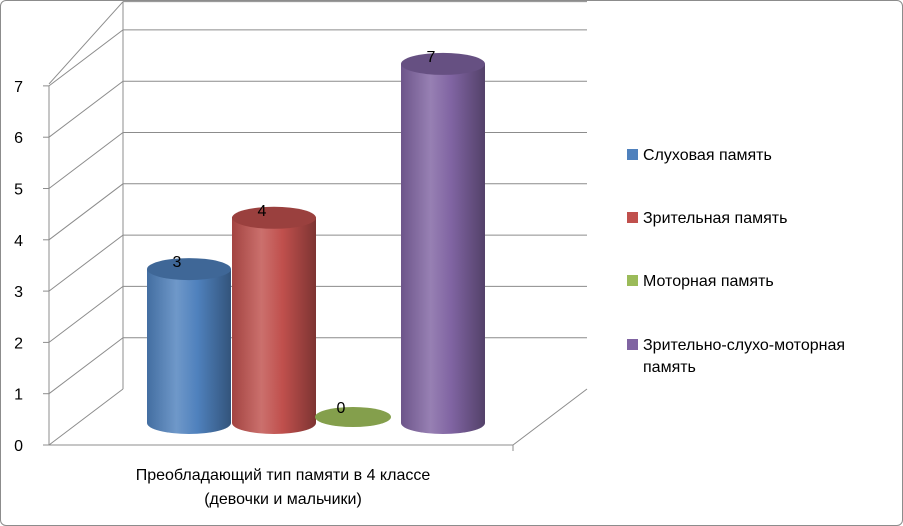 The image size is (903, 526). What do you see at coordinates (86, 43) in the screenshot?
I see `gridline-top-side` at bounding box center [86, 43].